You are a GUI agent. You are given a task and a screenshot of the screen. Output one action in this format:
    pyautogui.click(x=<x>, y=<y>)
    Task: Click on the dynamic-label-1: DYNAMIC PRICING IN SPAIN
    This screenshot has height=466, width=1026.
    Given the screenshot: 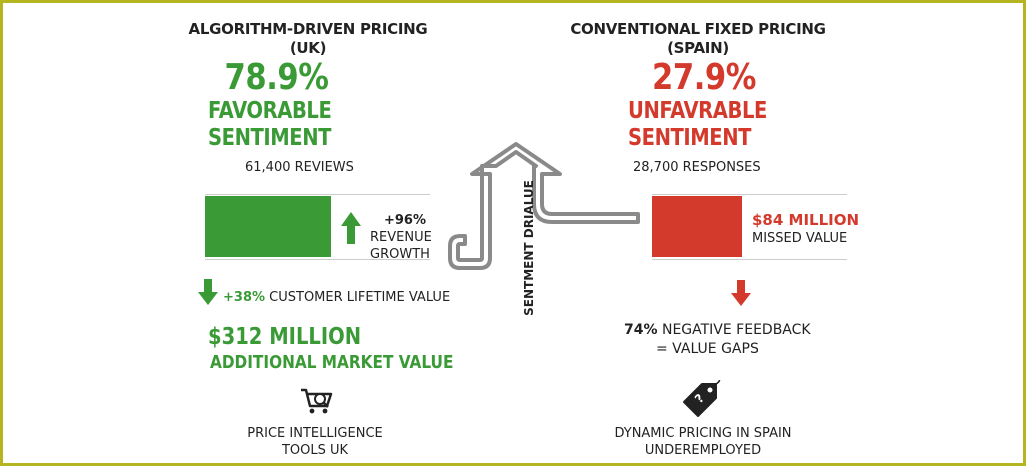 What is the action you would take?
    pyautogui.click(x=703, y=433)
    